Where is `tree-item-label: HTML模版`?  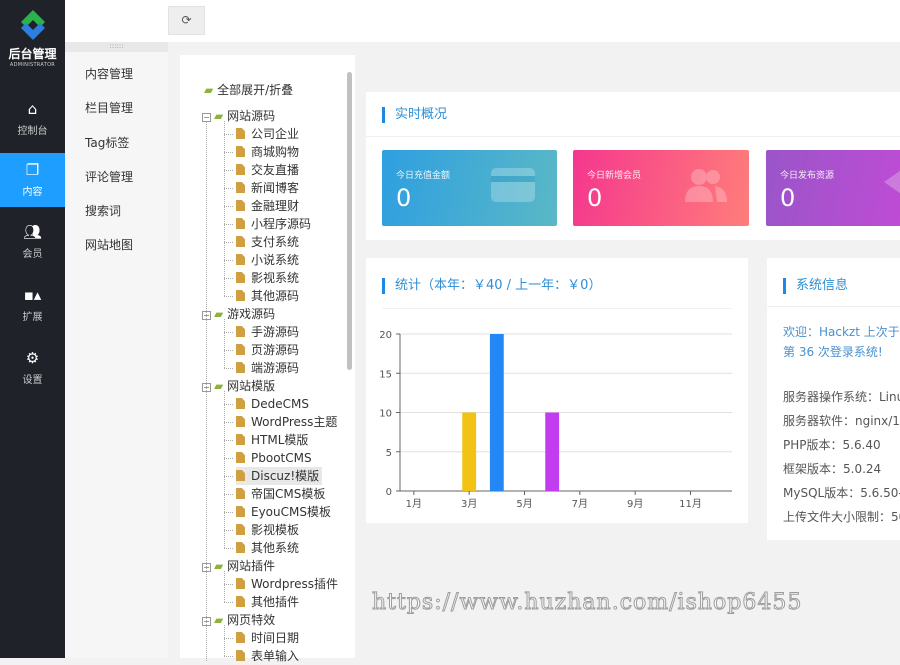
tree-item-label: HTML模版 is located at coordinates (280, 440).